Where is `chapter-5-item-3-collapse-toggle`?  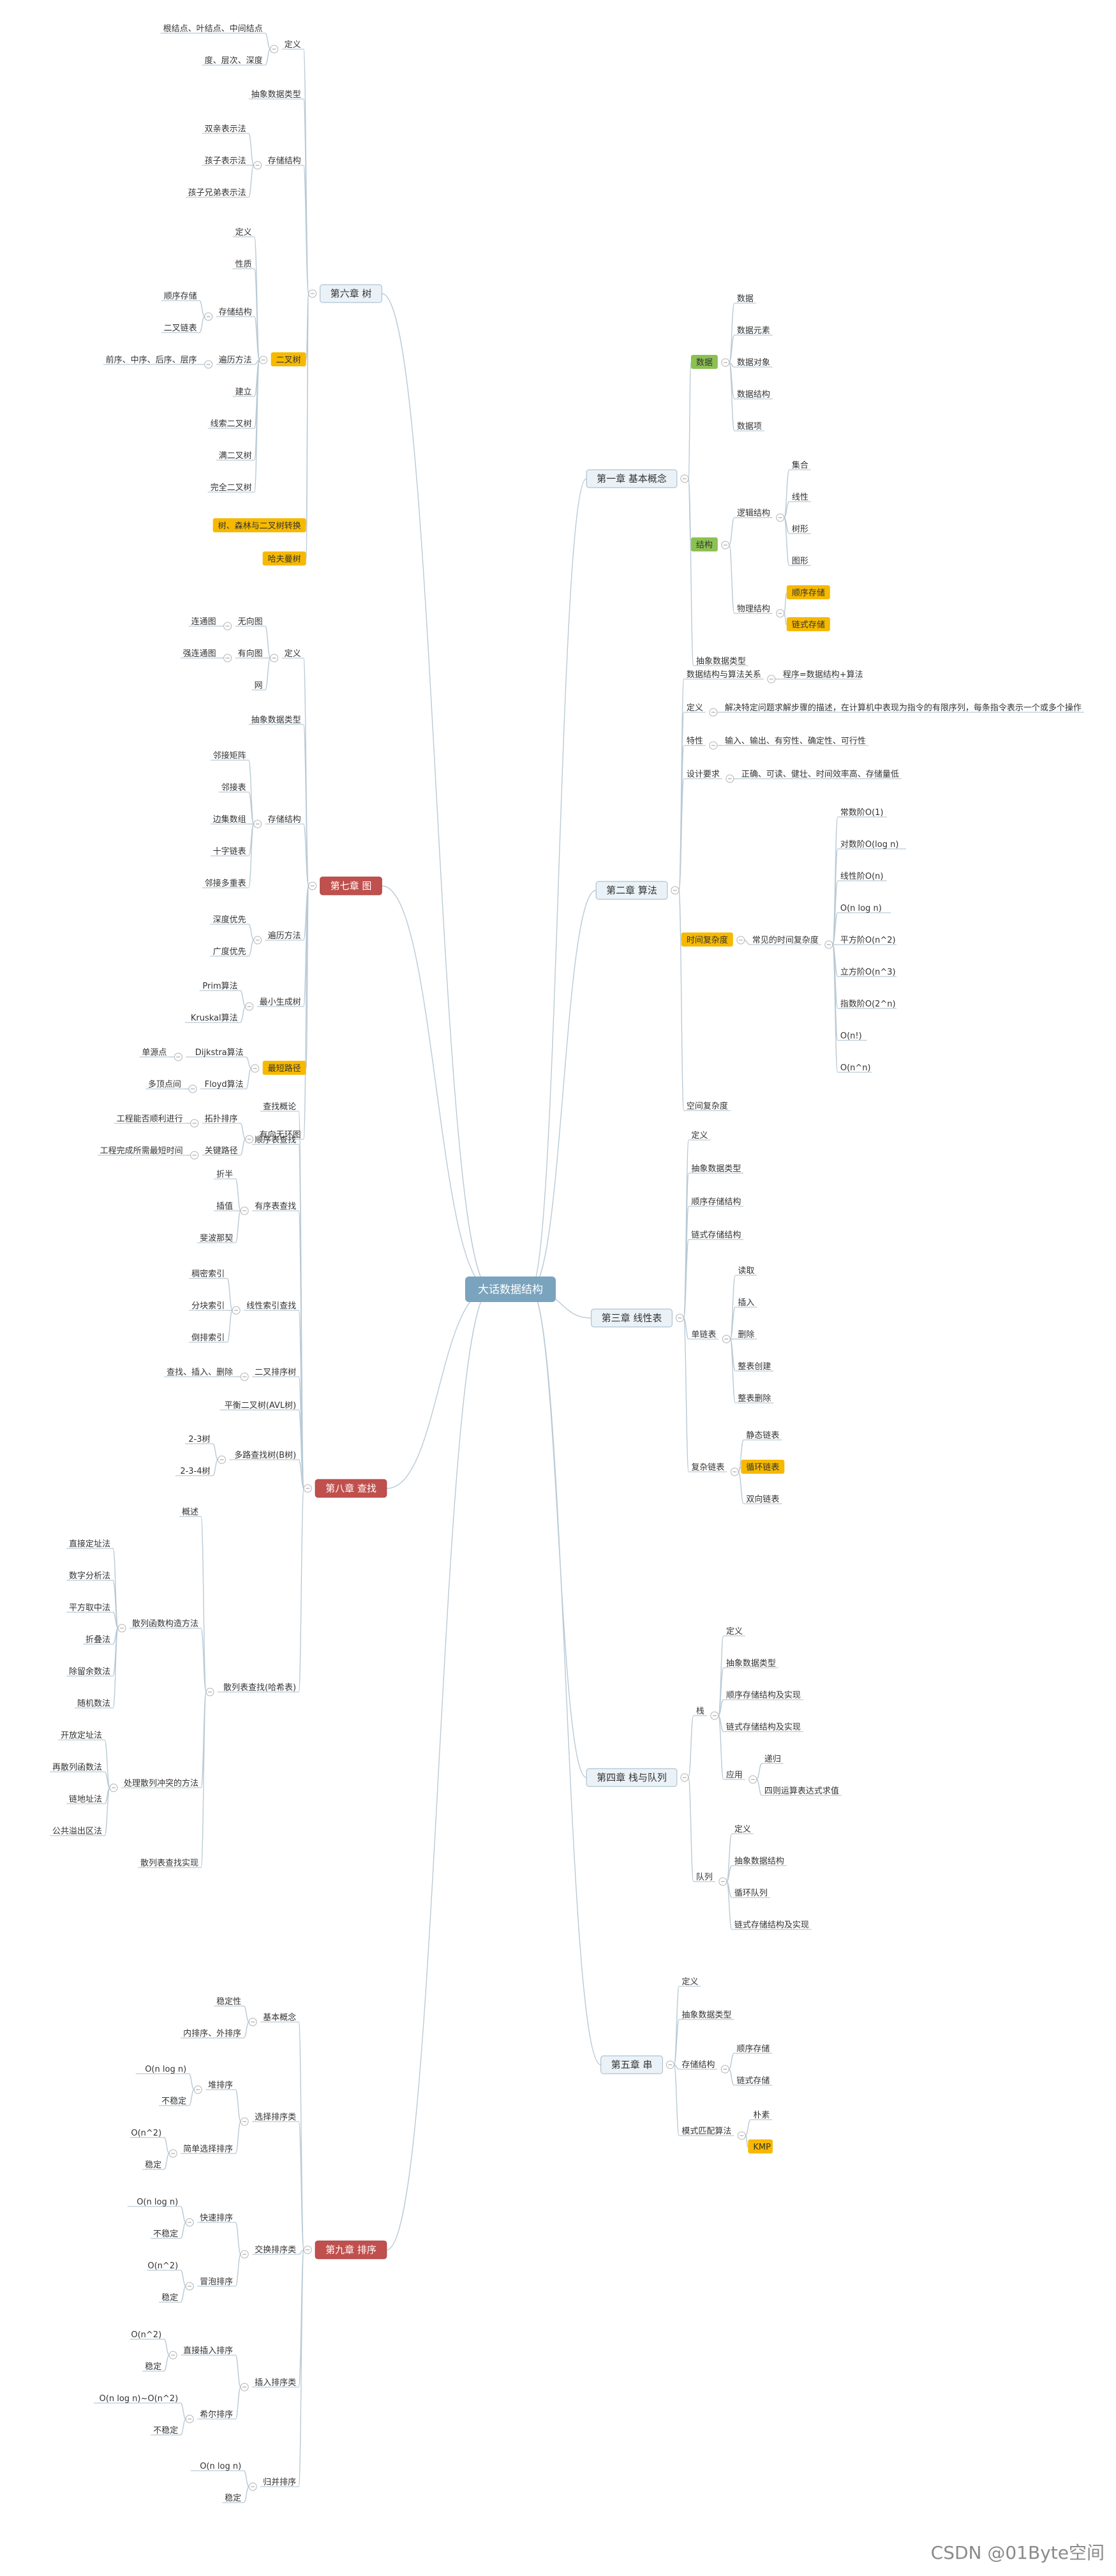 chapter-5-item-3-collapse-toggle is located at coordinates (741, 2135).